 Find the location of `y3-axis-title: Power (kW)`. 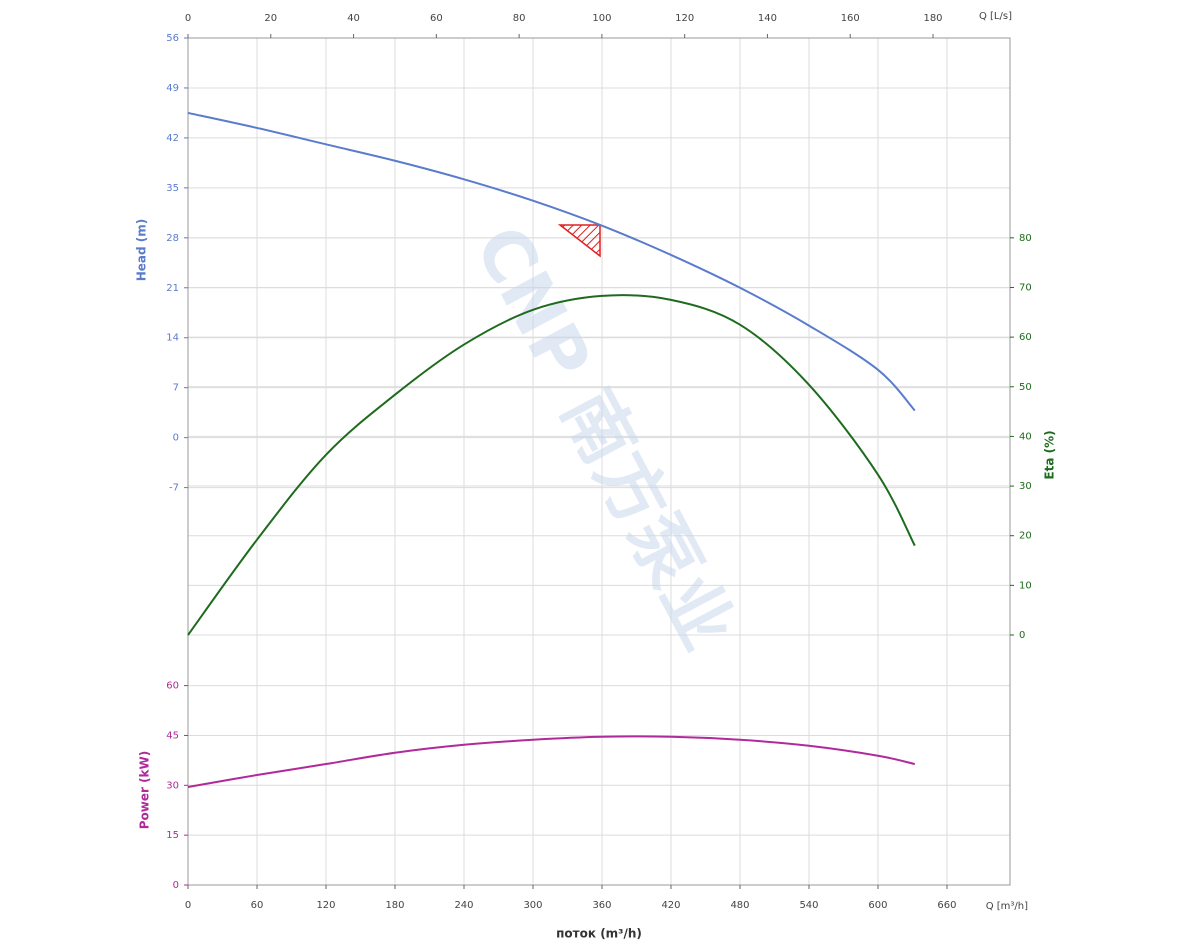

y3-axis-title: Power (kW) is located at coordinates (145, 790).